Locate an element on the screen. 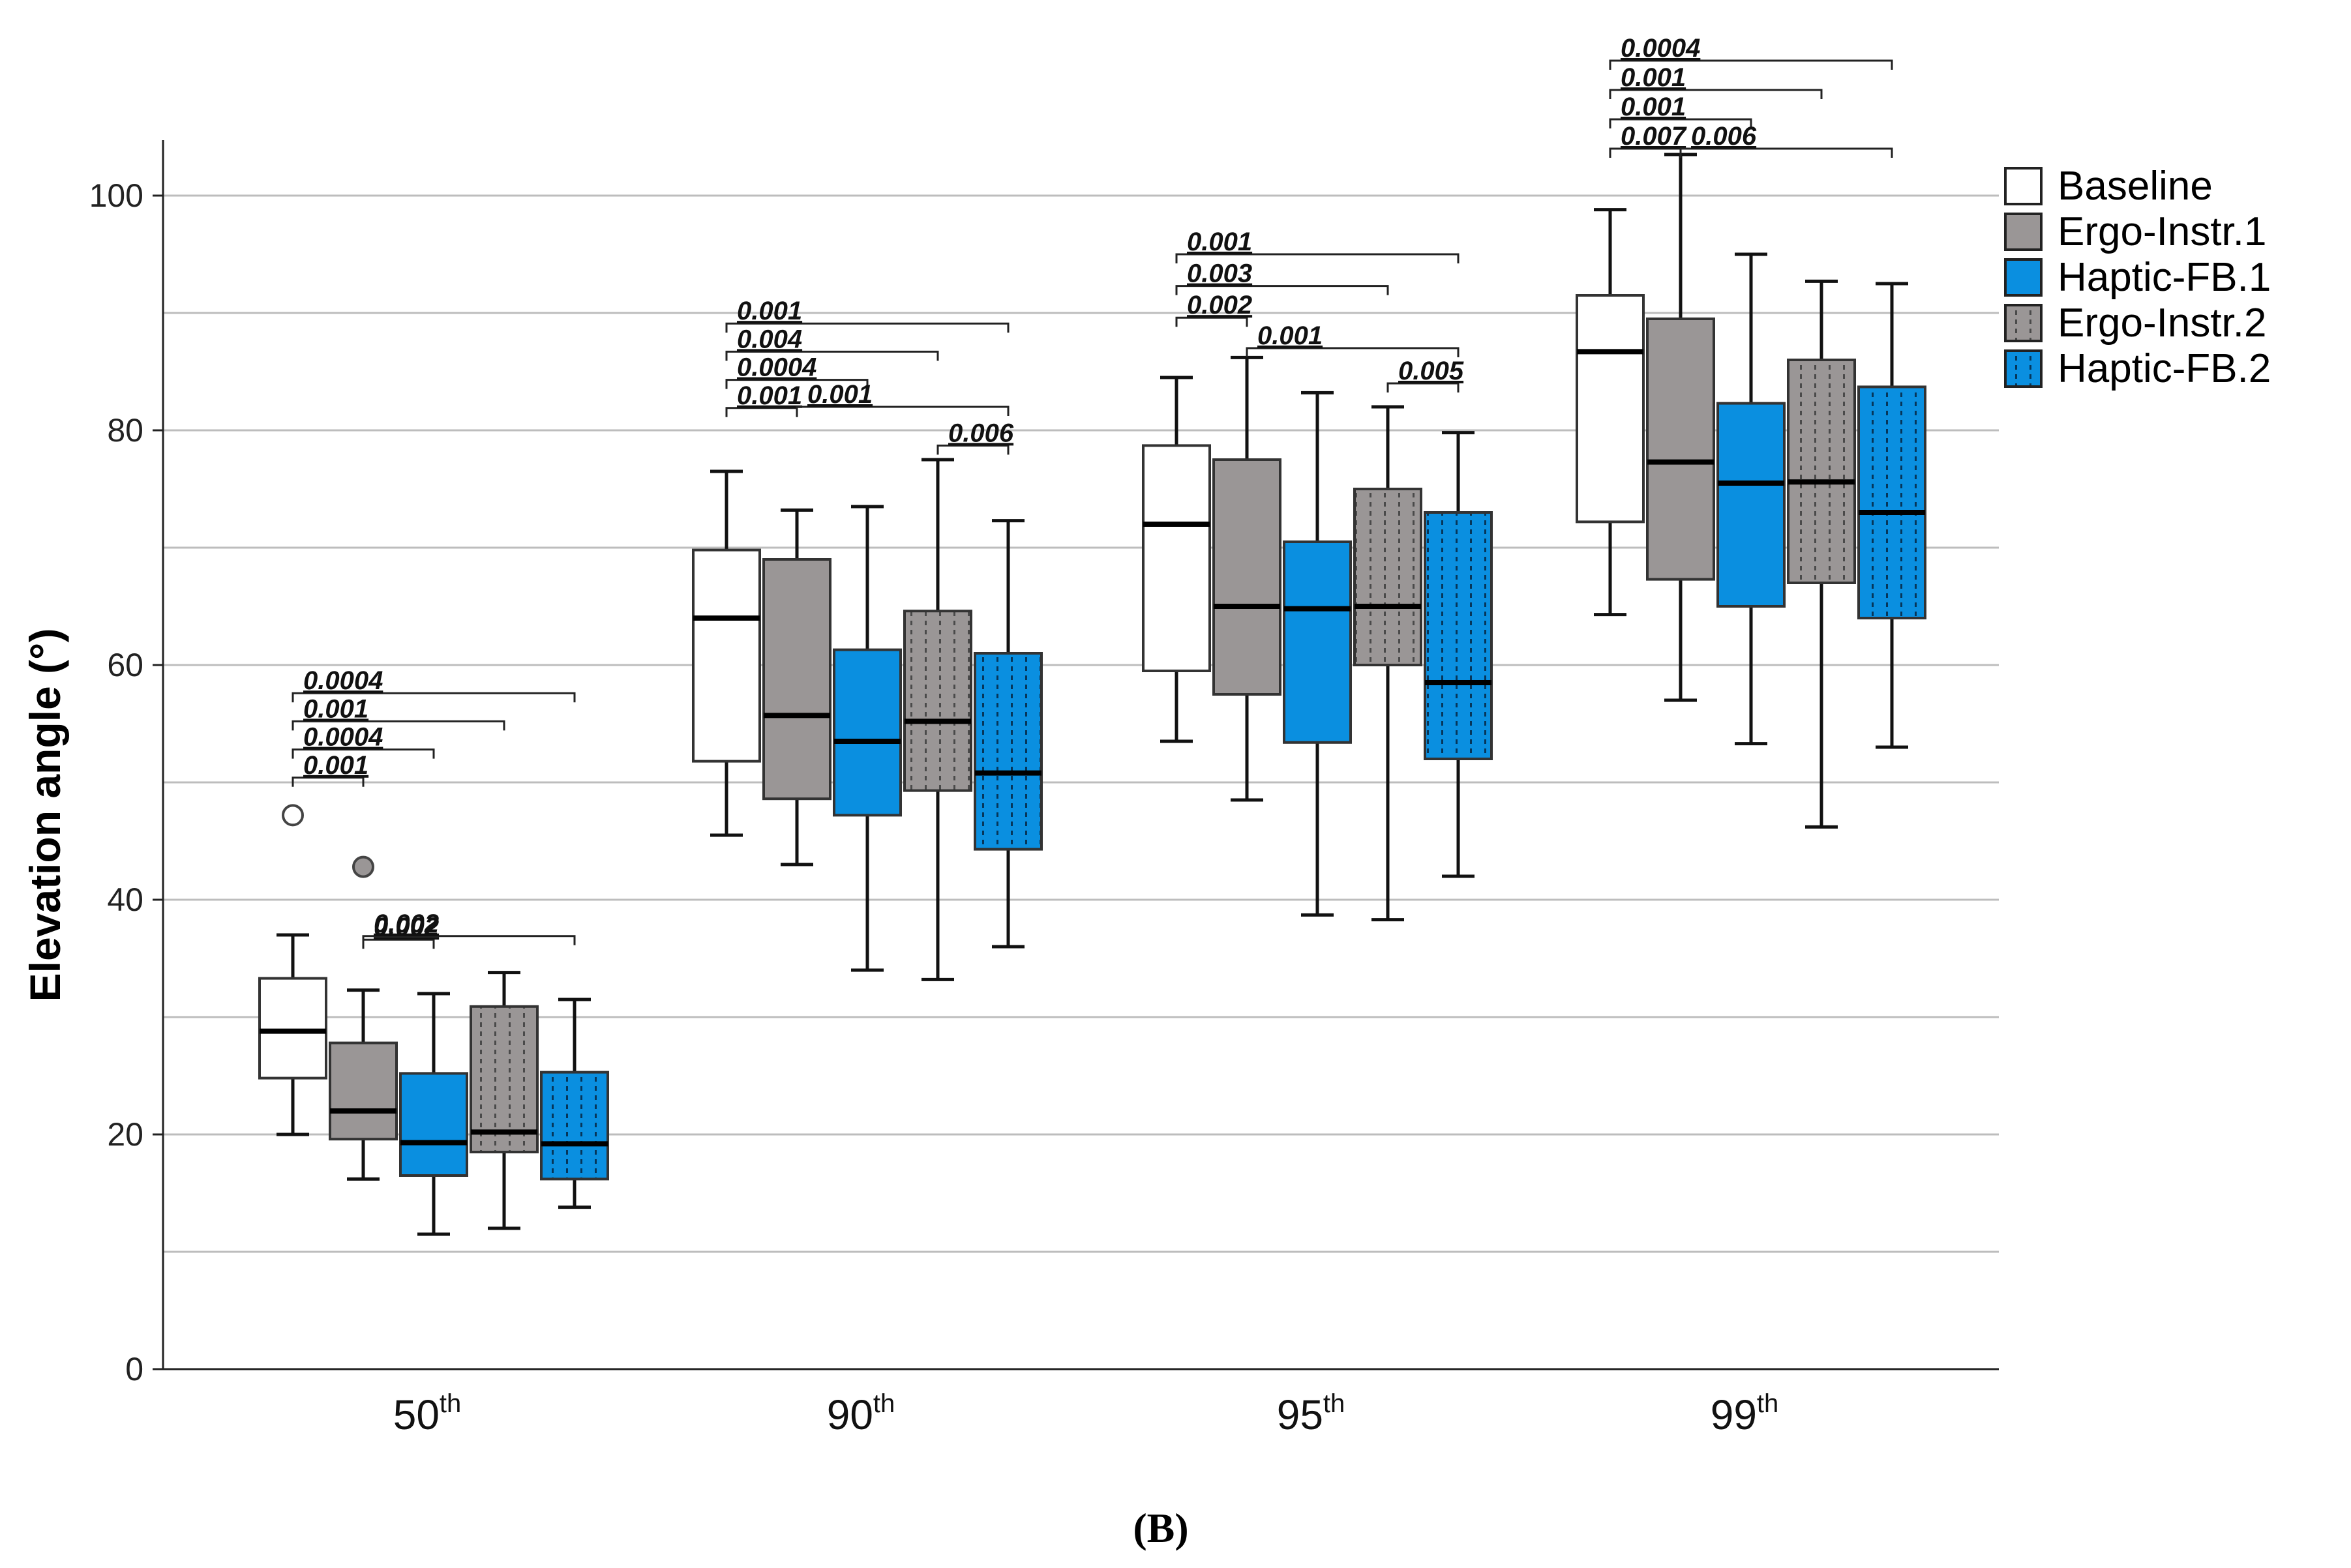  x-category-base: 50 is located at coordinates (416, 1414).